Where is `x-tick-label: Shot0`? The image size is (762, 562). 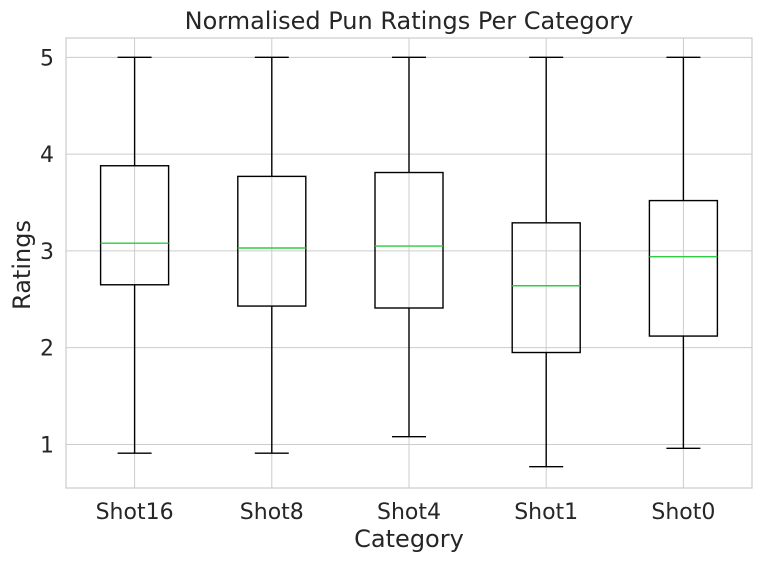 x-tick-label: Shot0 is located at coordinates (683, 512).